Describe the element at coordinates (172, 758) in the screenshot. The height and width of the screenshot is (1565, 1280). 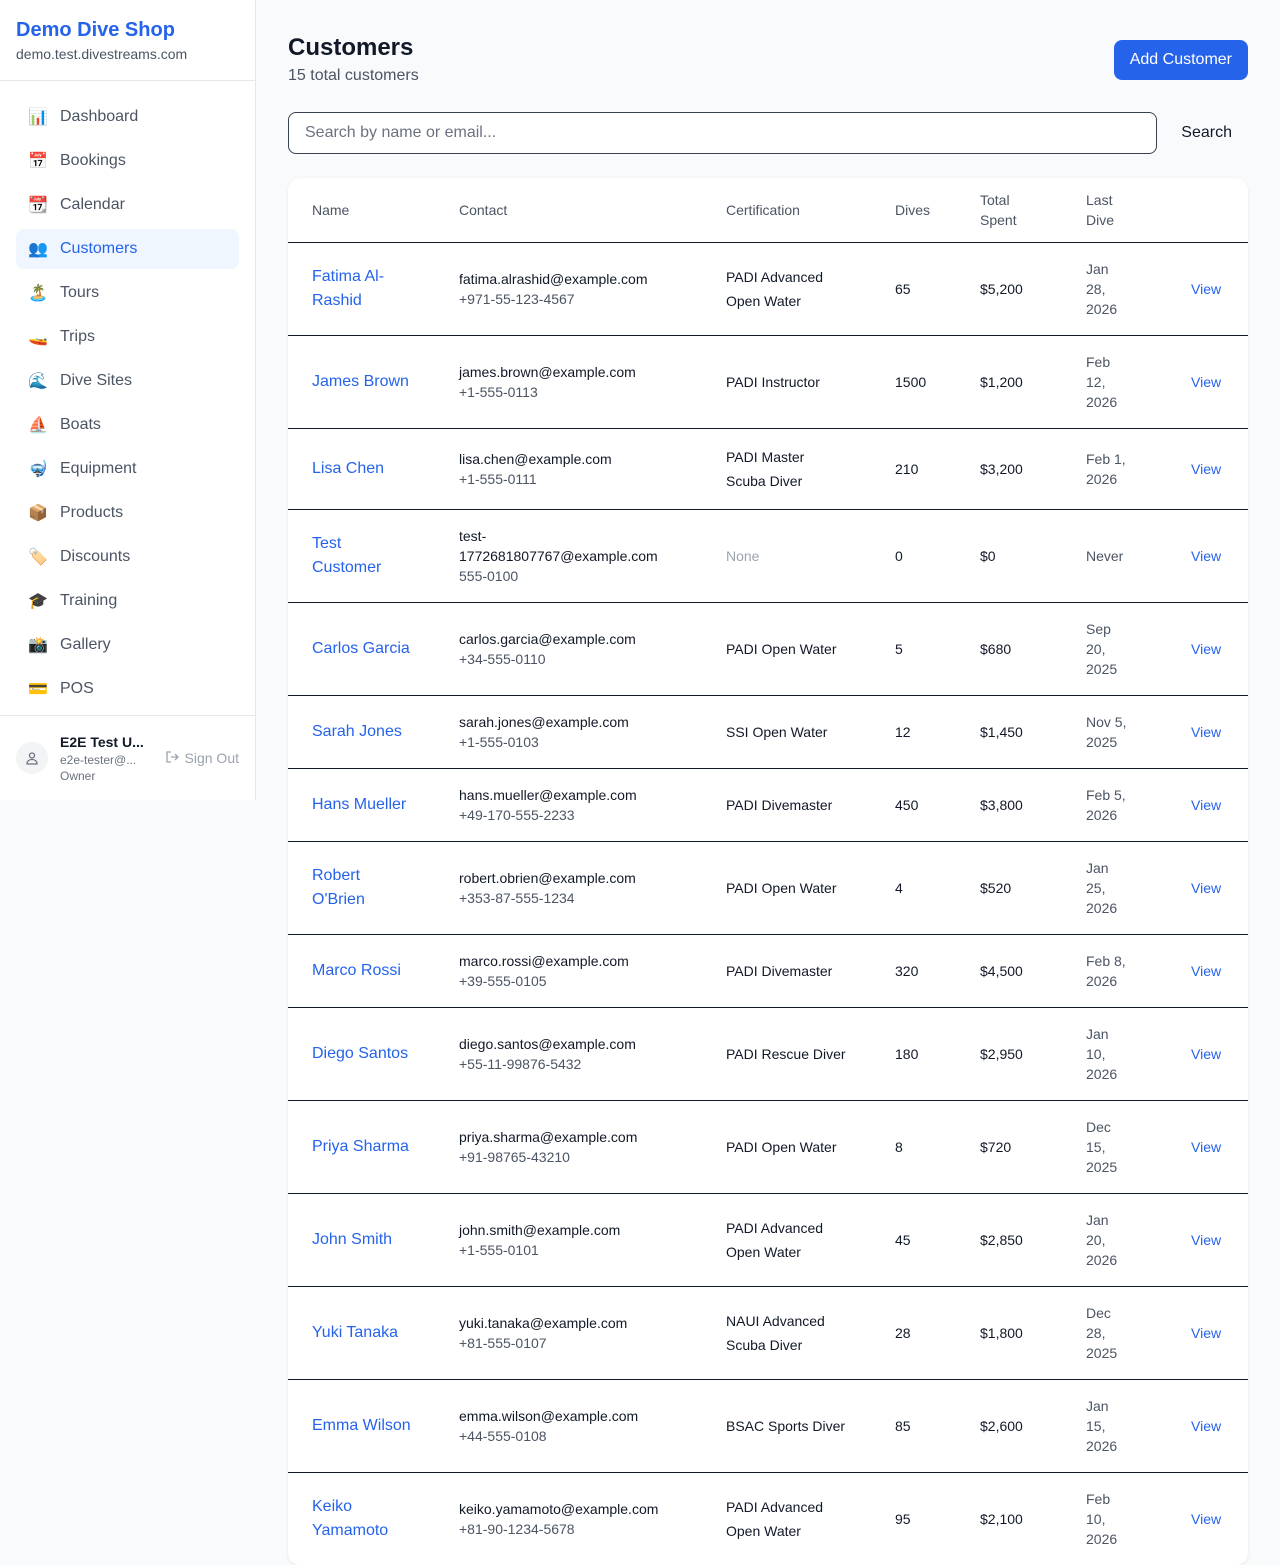
I see `sign-out-icon` at that location.